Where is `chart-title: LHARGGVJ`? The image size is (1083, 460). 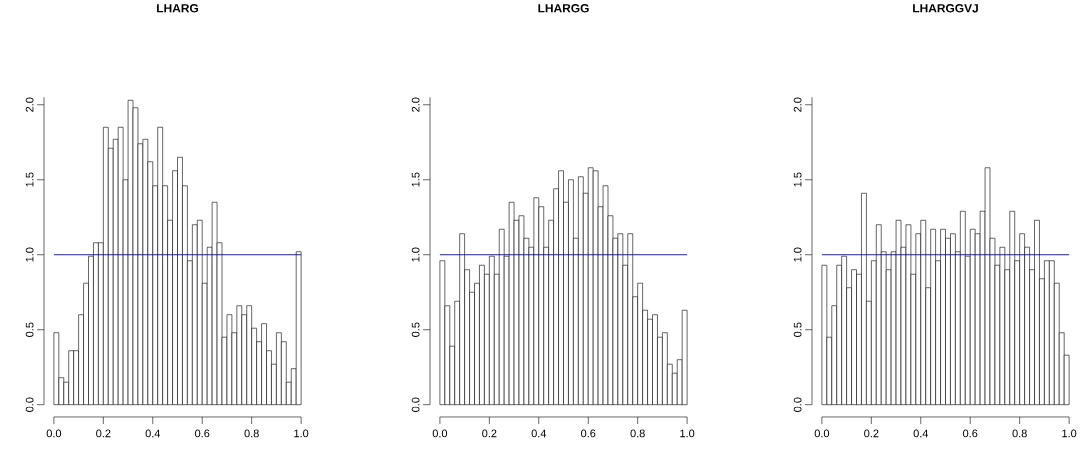
chart-title: LHARGGVJ is located at coordinates (945, 8).